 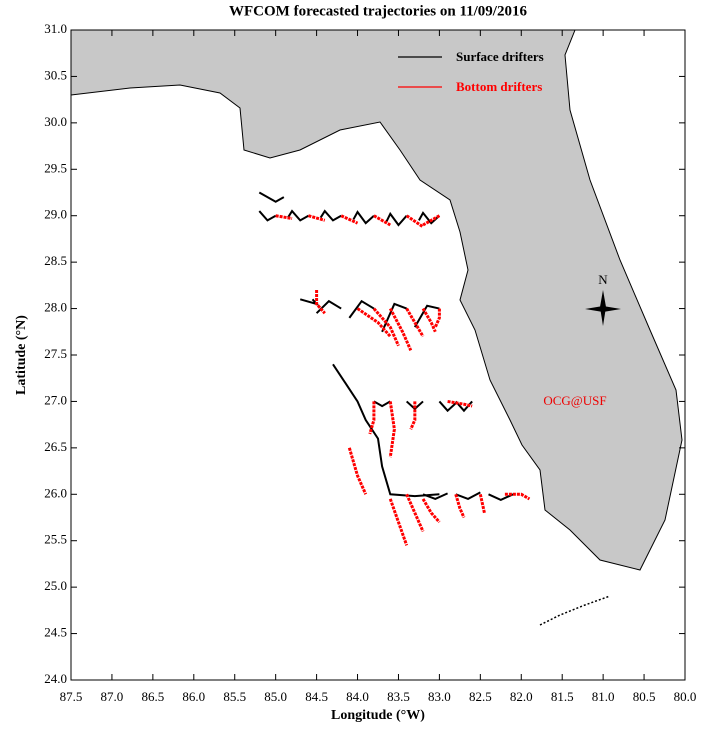 What do you see at coordinates (55, 74) in the screenshot?
I see `y-tick-label: 30.5` at bounding box center [55, 74].